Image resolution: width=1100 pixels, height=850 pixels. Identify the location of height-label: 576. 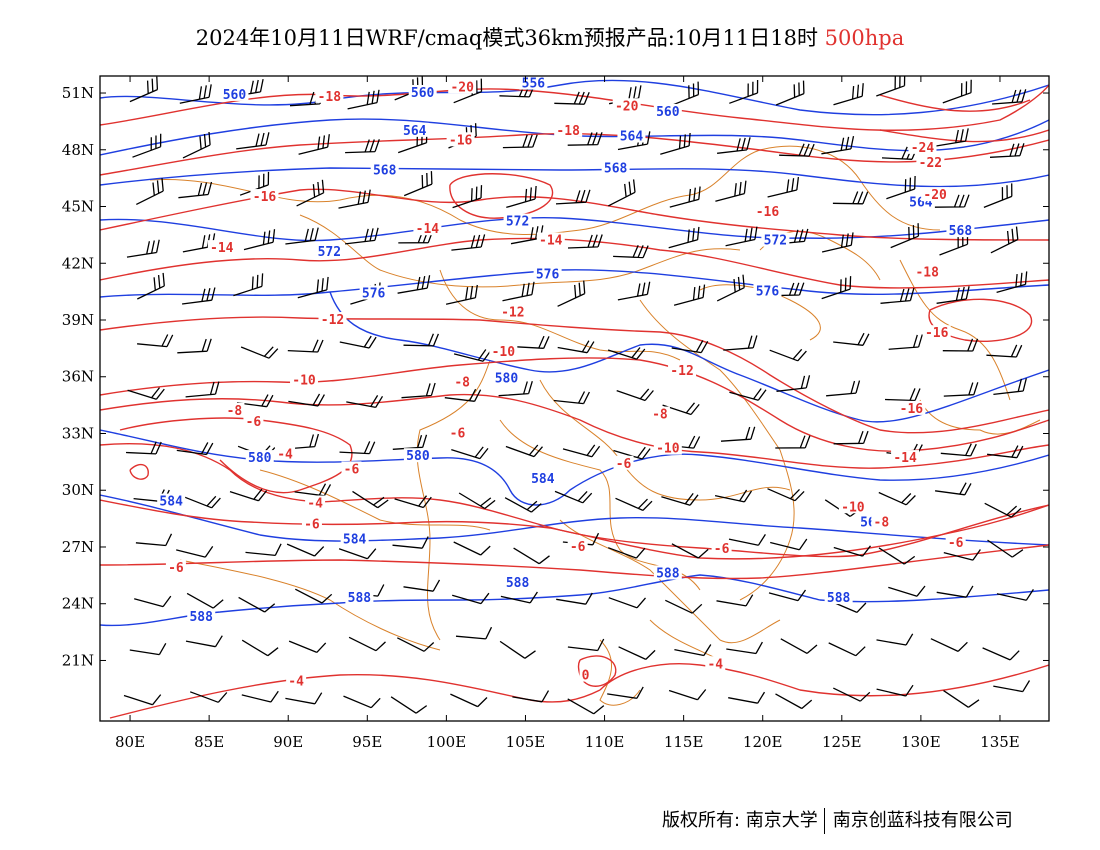
(547, 274).